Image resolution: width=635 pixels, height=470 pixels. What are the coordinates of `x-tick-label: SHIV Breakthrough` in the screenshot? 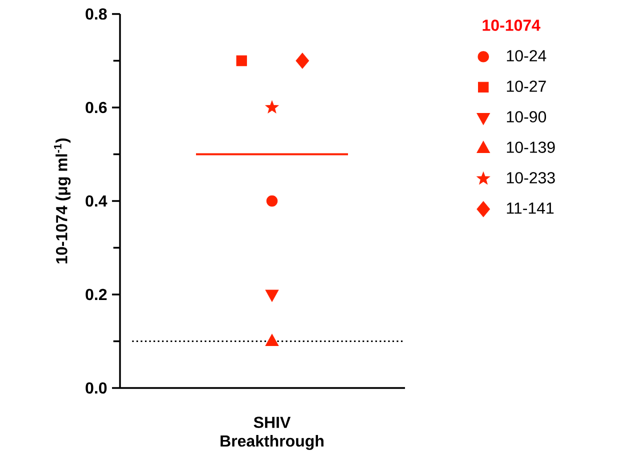 It's located at (272, 433).